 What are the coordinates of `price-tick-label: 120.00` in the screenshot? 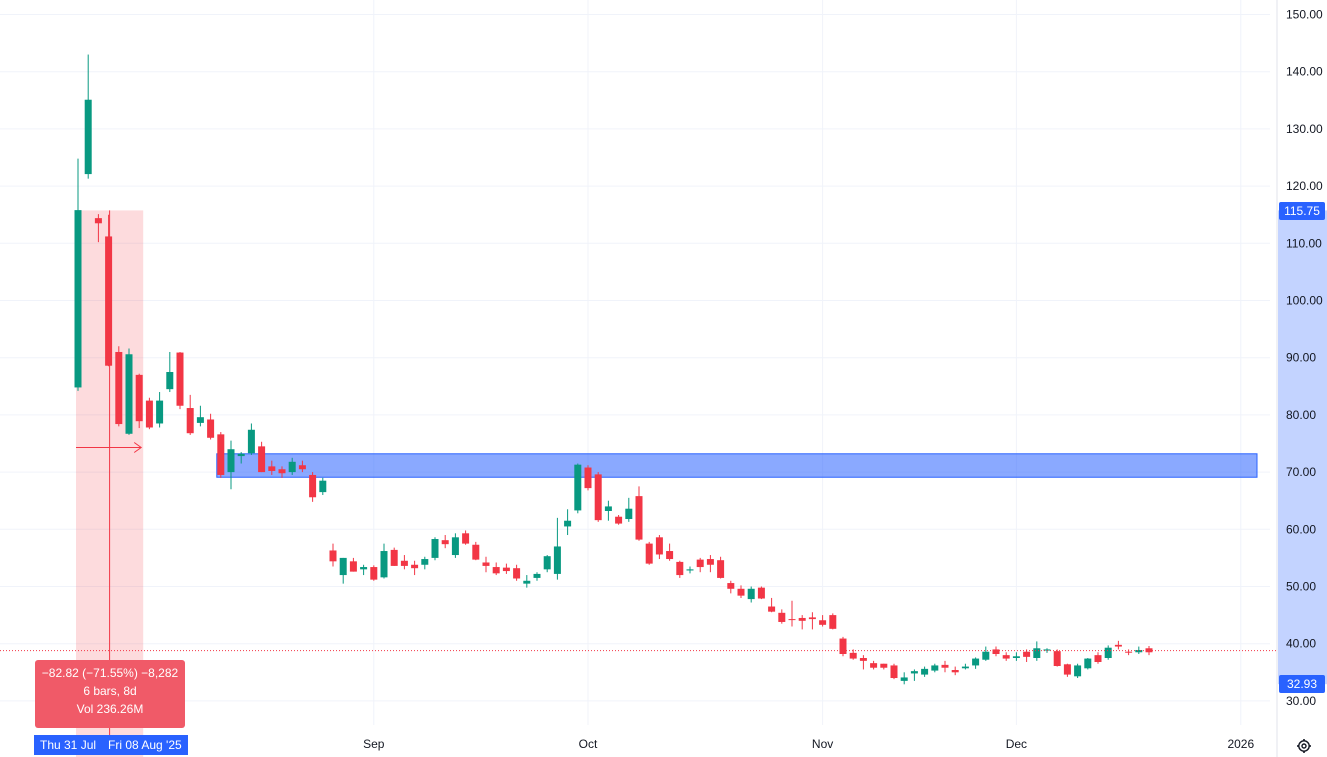 It's located at (1304, 186).